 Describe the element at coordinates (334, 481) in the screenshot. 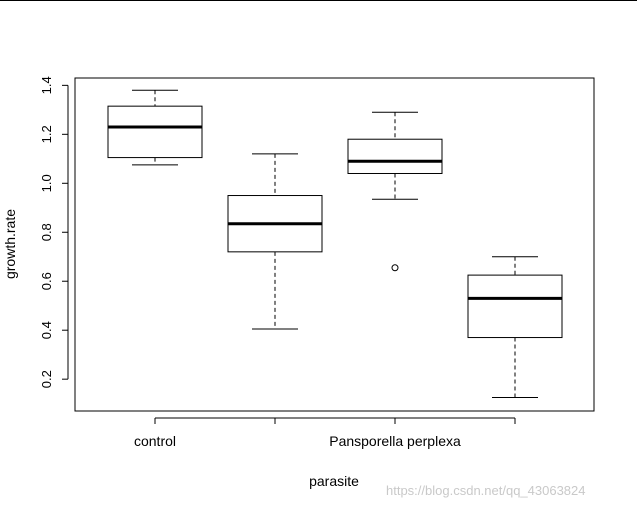

I see `x-axis-label: parasite` at that location.